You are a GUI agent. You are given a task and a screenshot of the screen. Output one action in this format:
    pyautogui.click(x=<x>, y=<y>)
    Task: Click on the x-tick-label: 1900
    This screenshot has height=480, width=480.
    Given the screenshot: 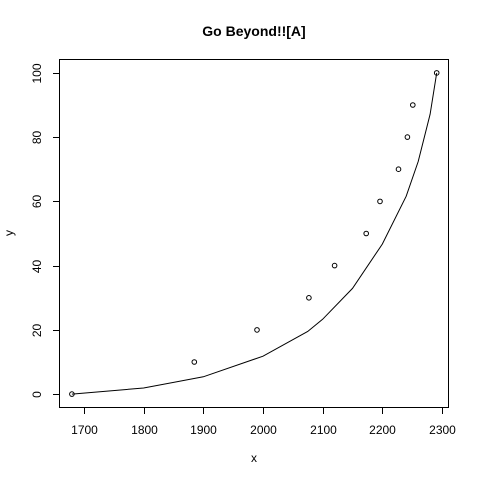 What is the action you would take?
    pyautogui.click(x=203, y=430)
    